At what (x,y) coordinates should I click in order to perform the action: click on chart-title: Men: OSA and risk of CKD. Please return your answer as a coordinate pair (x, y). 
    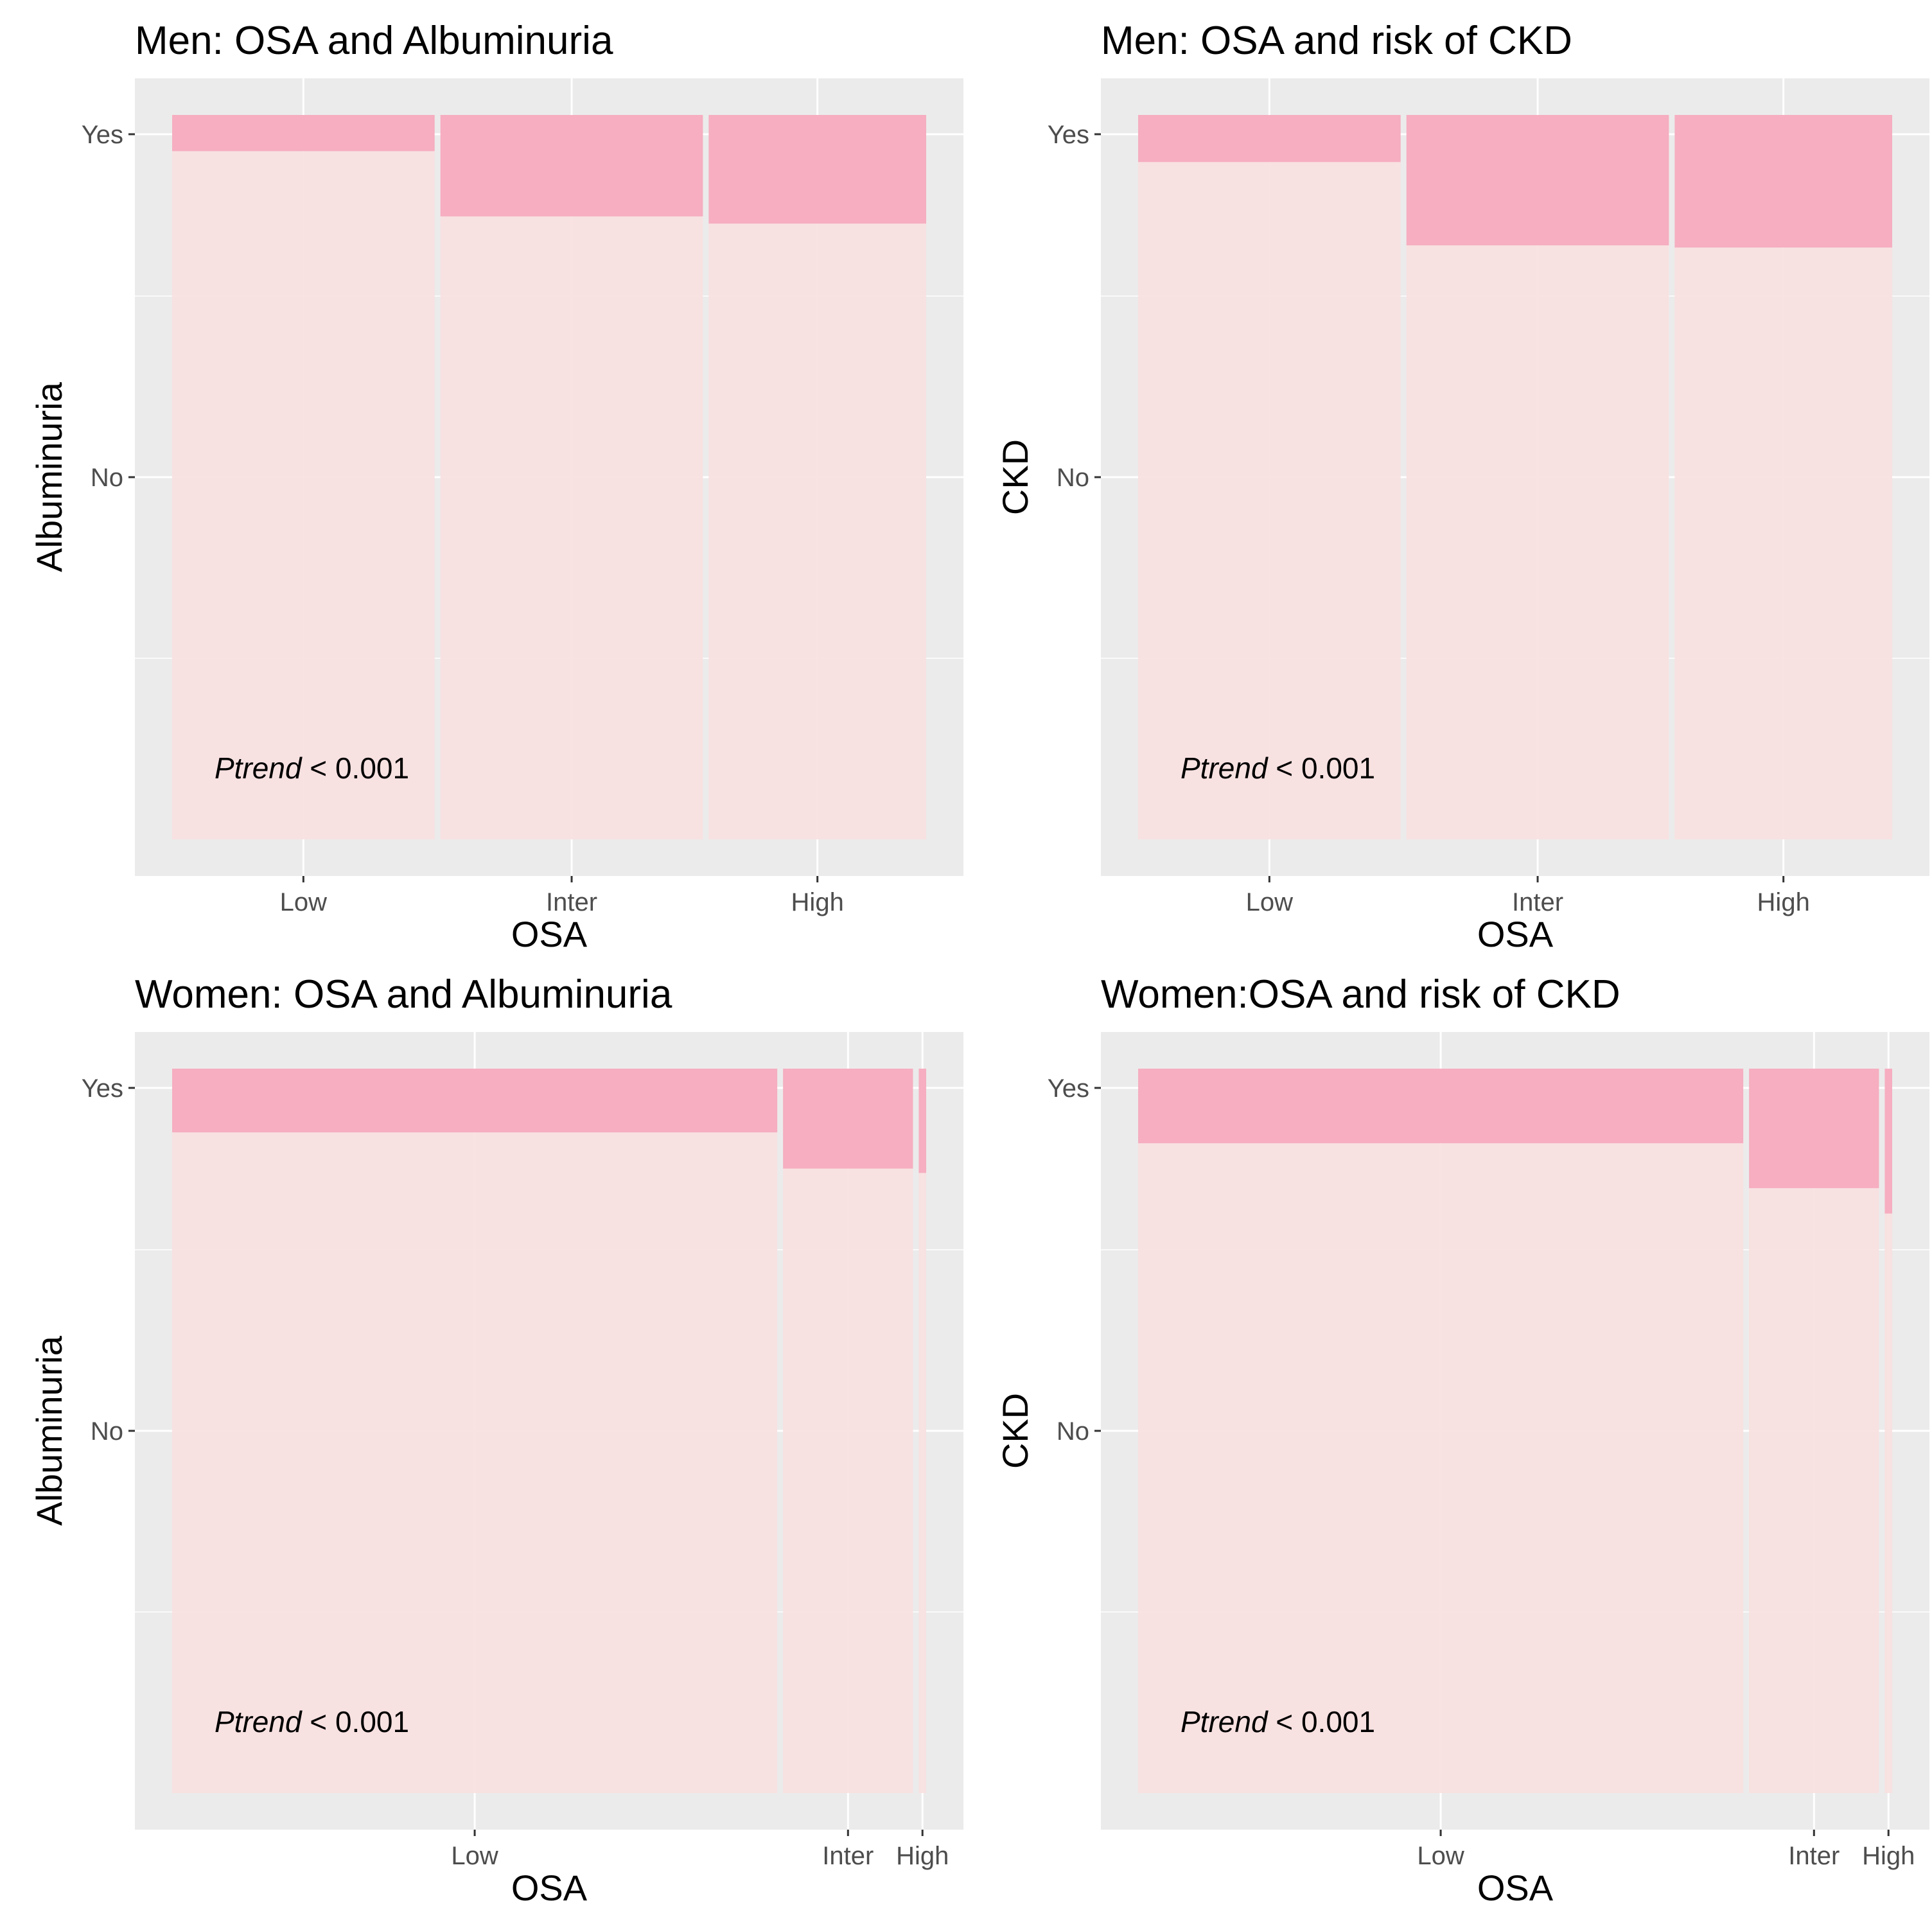
    Looking at the image, I should click on (1336, 41).